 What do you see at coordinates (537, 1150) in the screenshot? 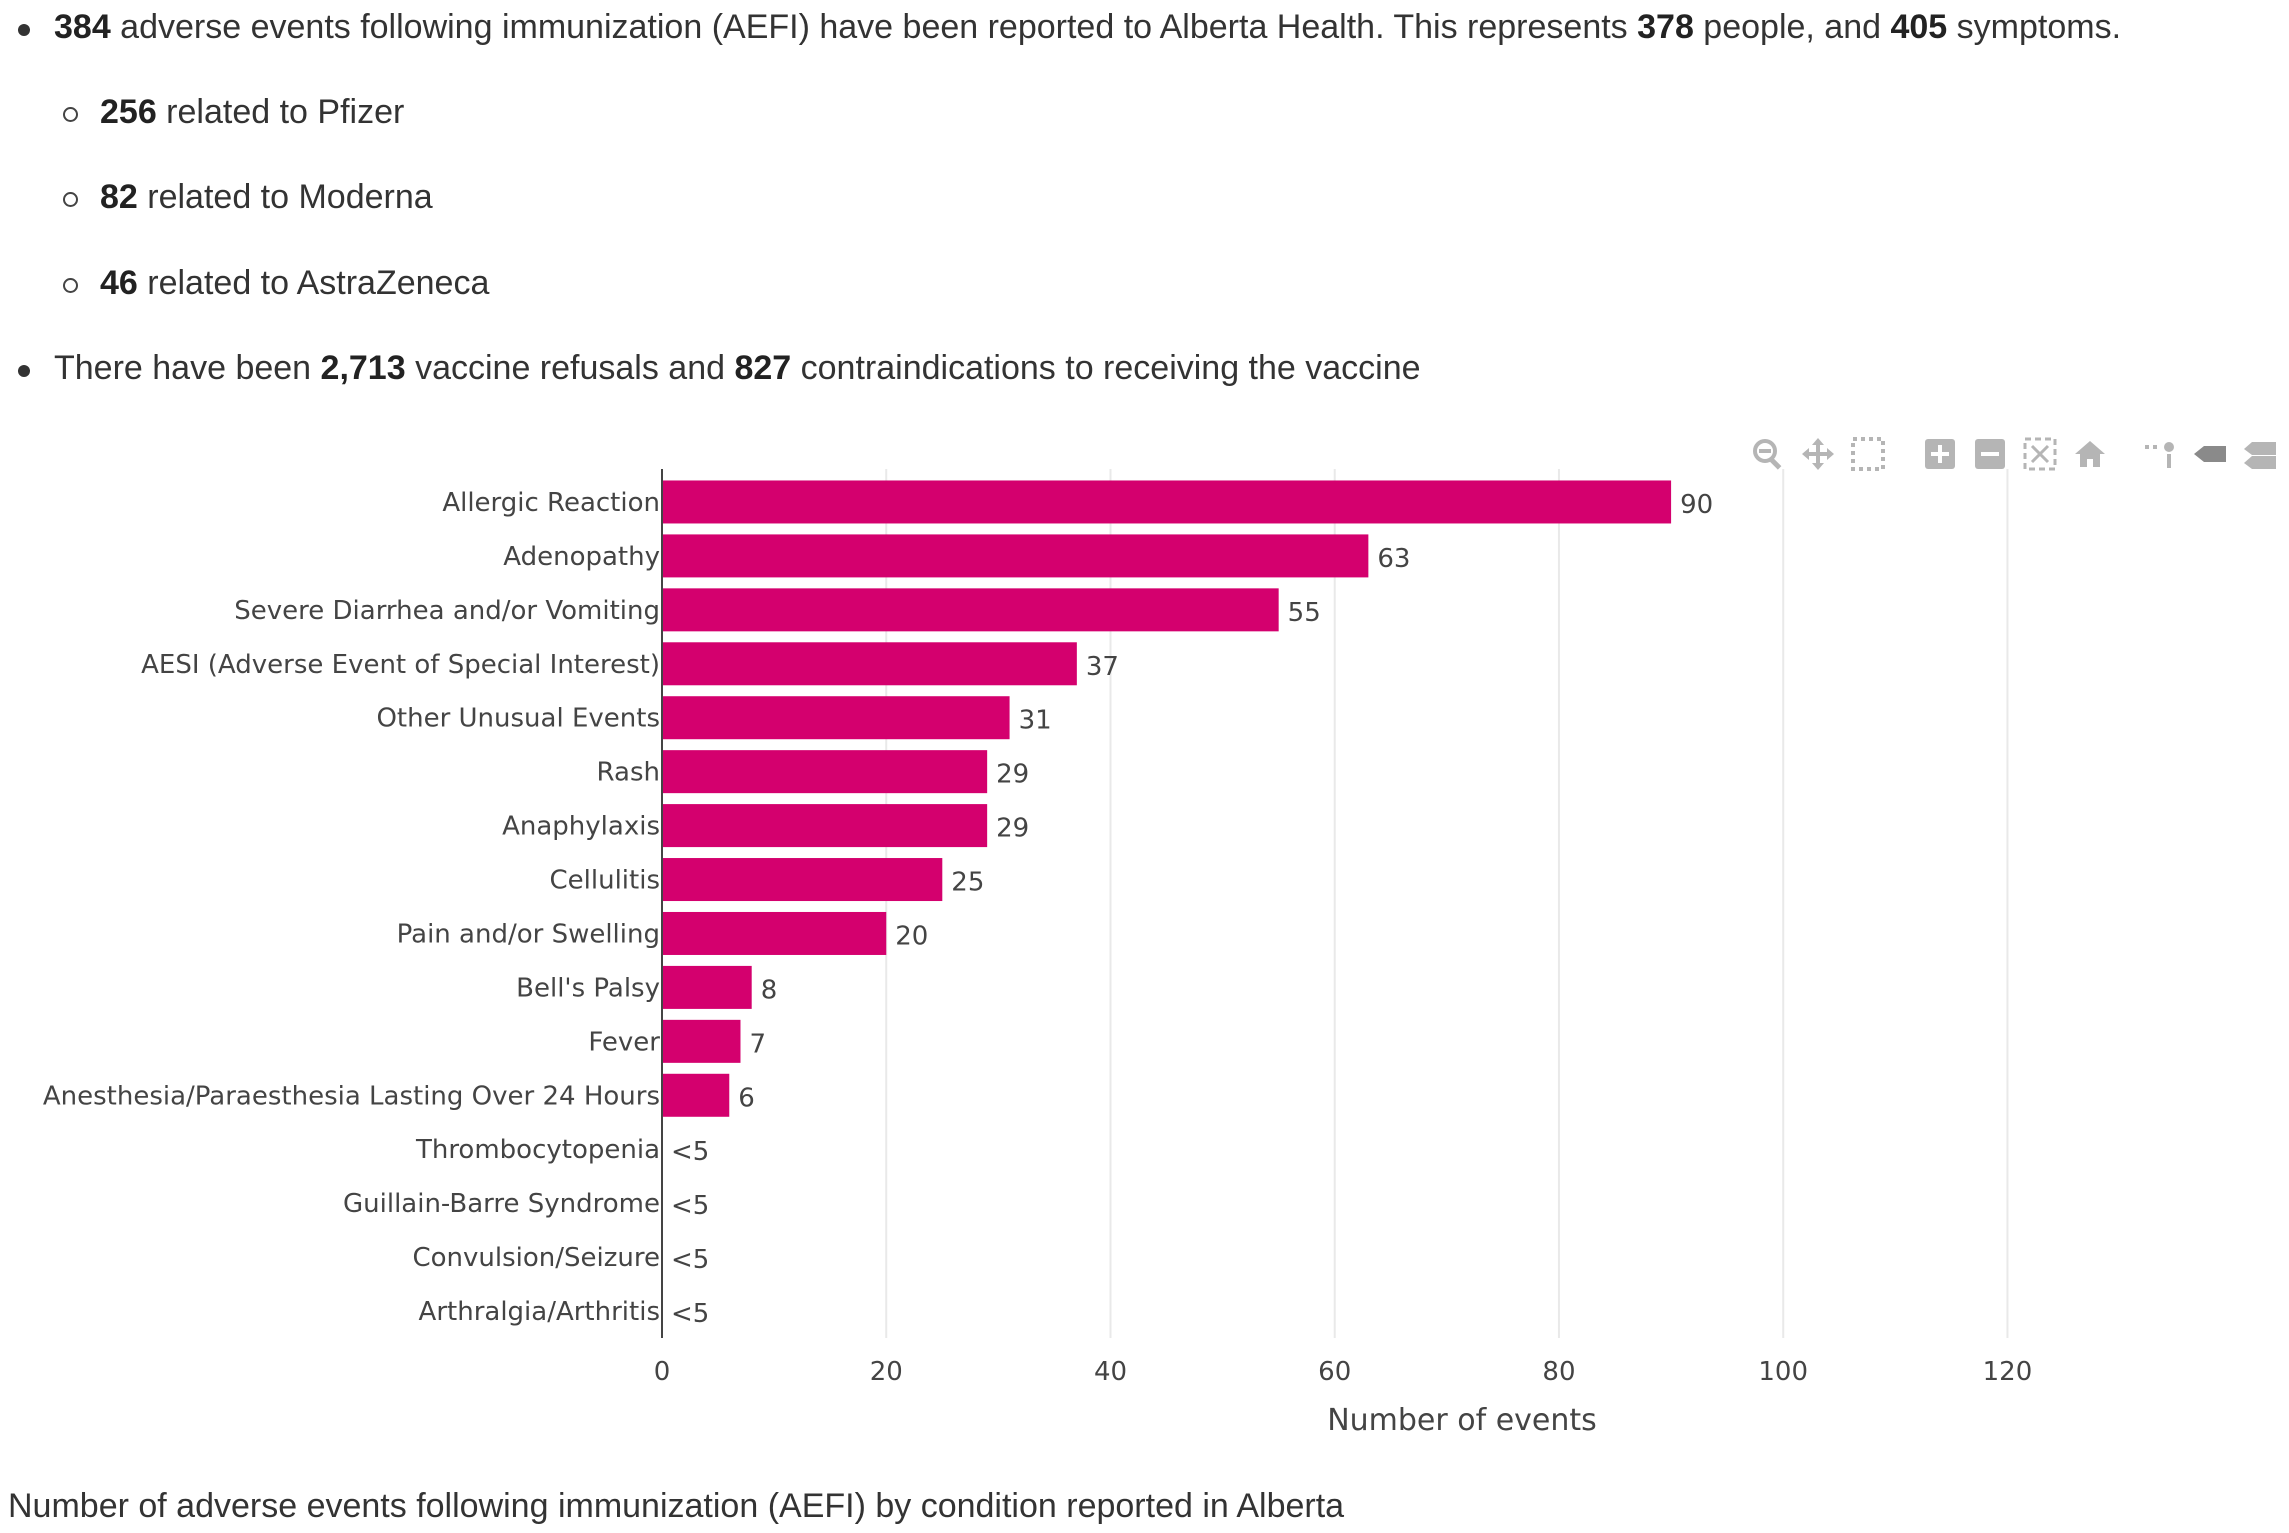
I see `y-tick-label: Thrombocytopenia` at bounding box center [537, 1150].